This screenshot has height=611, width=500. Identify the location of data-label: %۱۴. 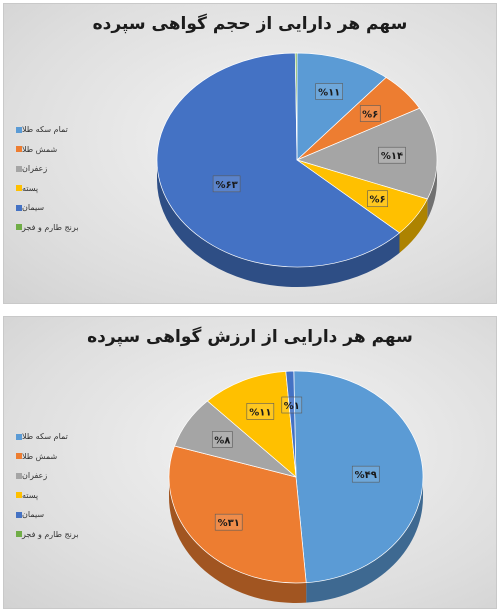
(392, 156).